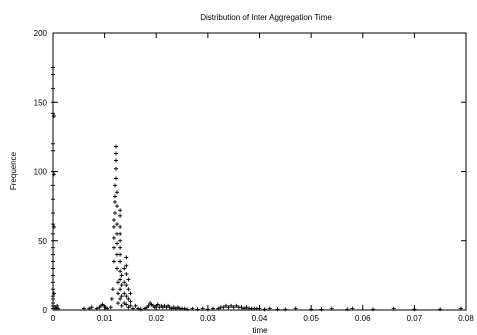  I want to click on y-tick-label: 150, so click(41, 102).